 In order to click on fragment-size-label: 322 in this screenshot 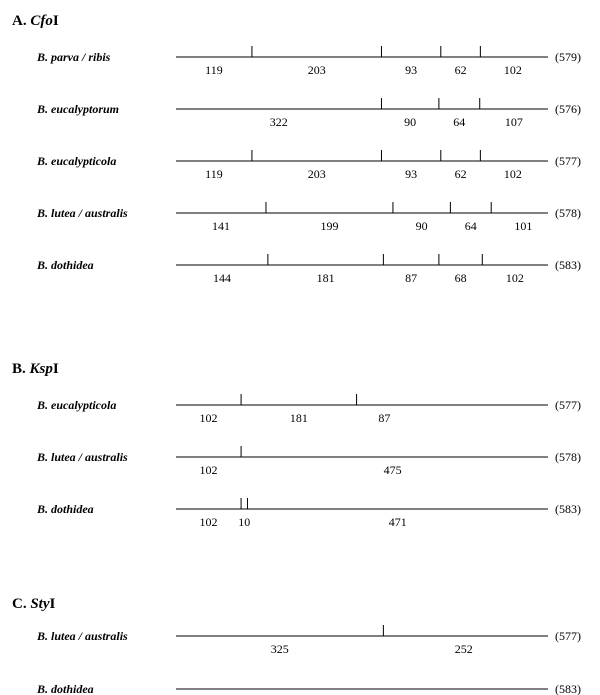, I will do `click(279, 122)`.